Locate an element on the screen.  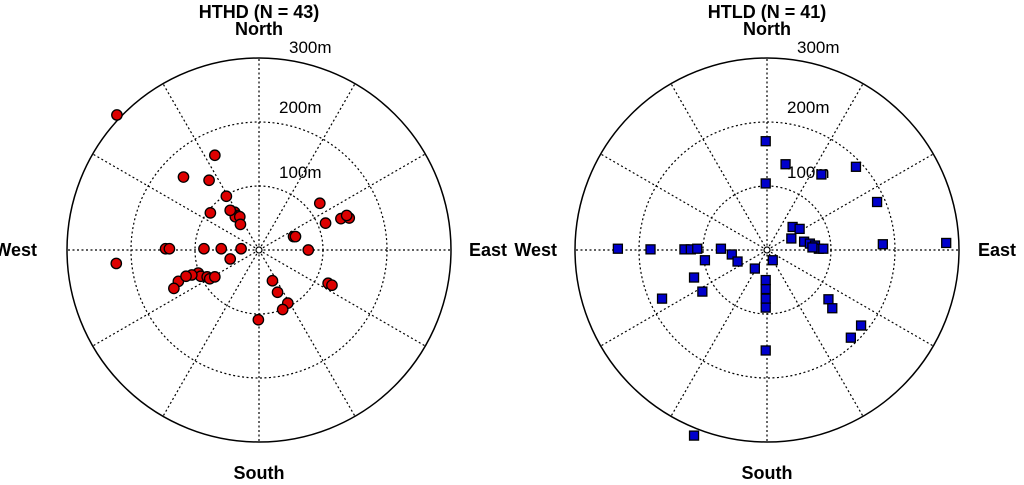
htld-west-label: West is located at coordinates (535, 250).